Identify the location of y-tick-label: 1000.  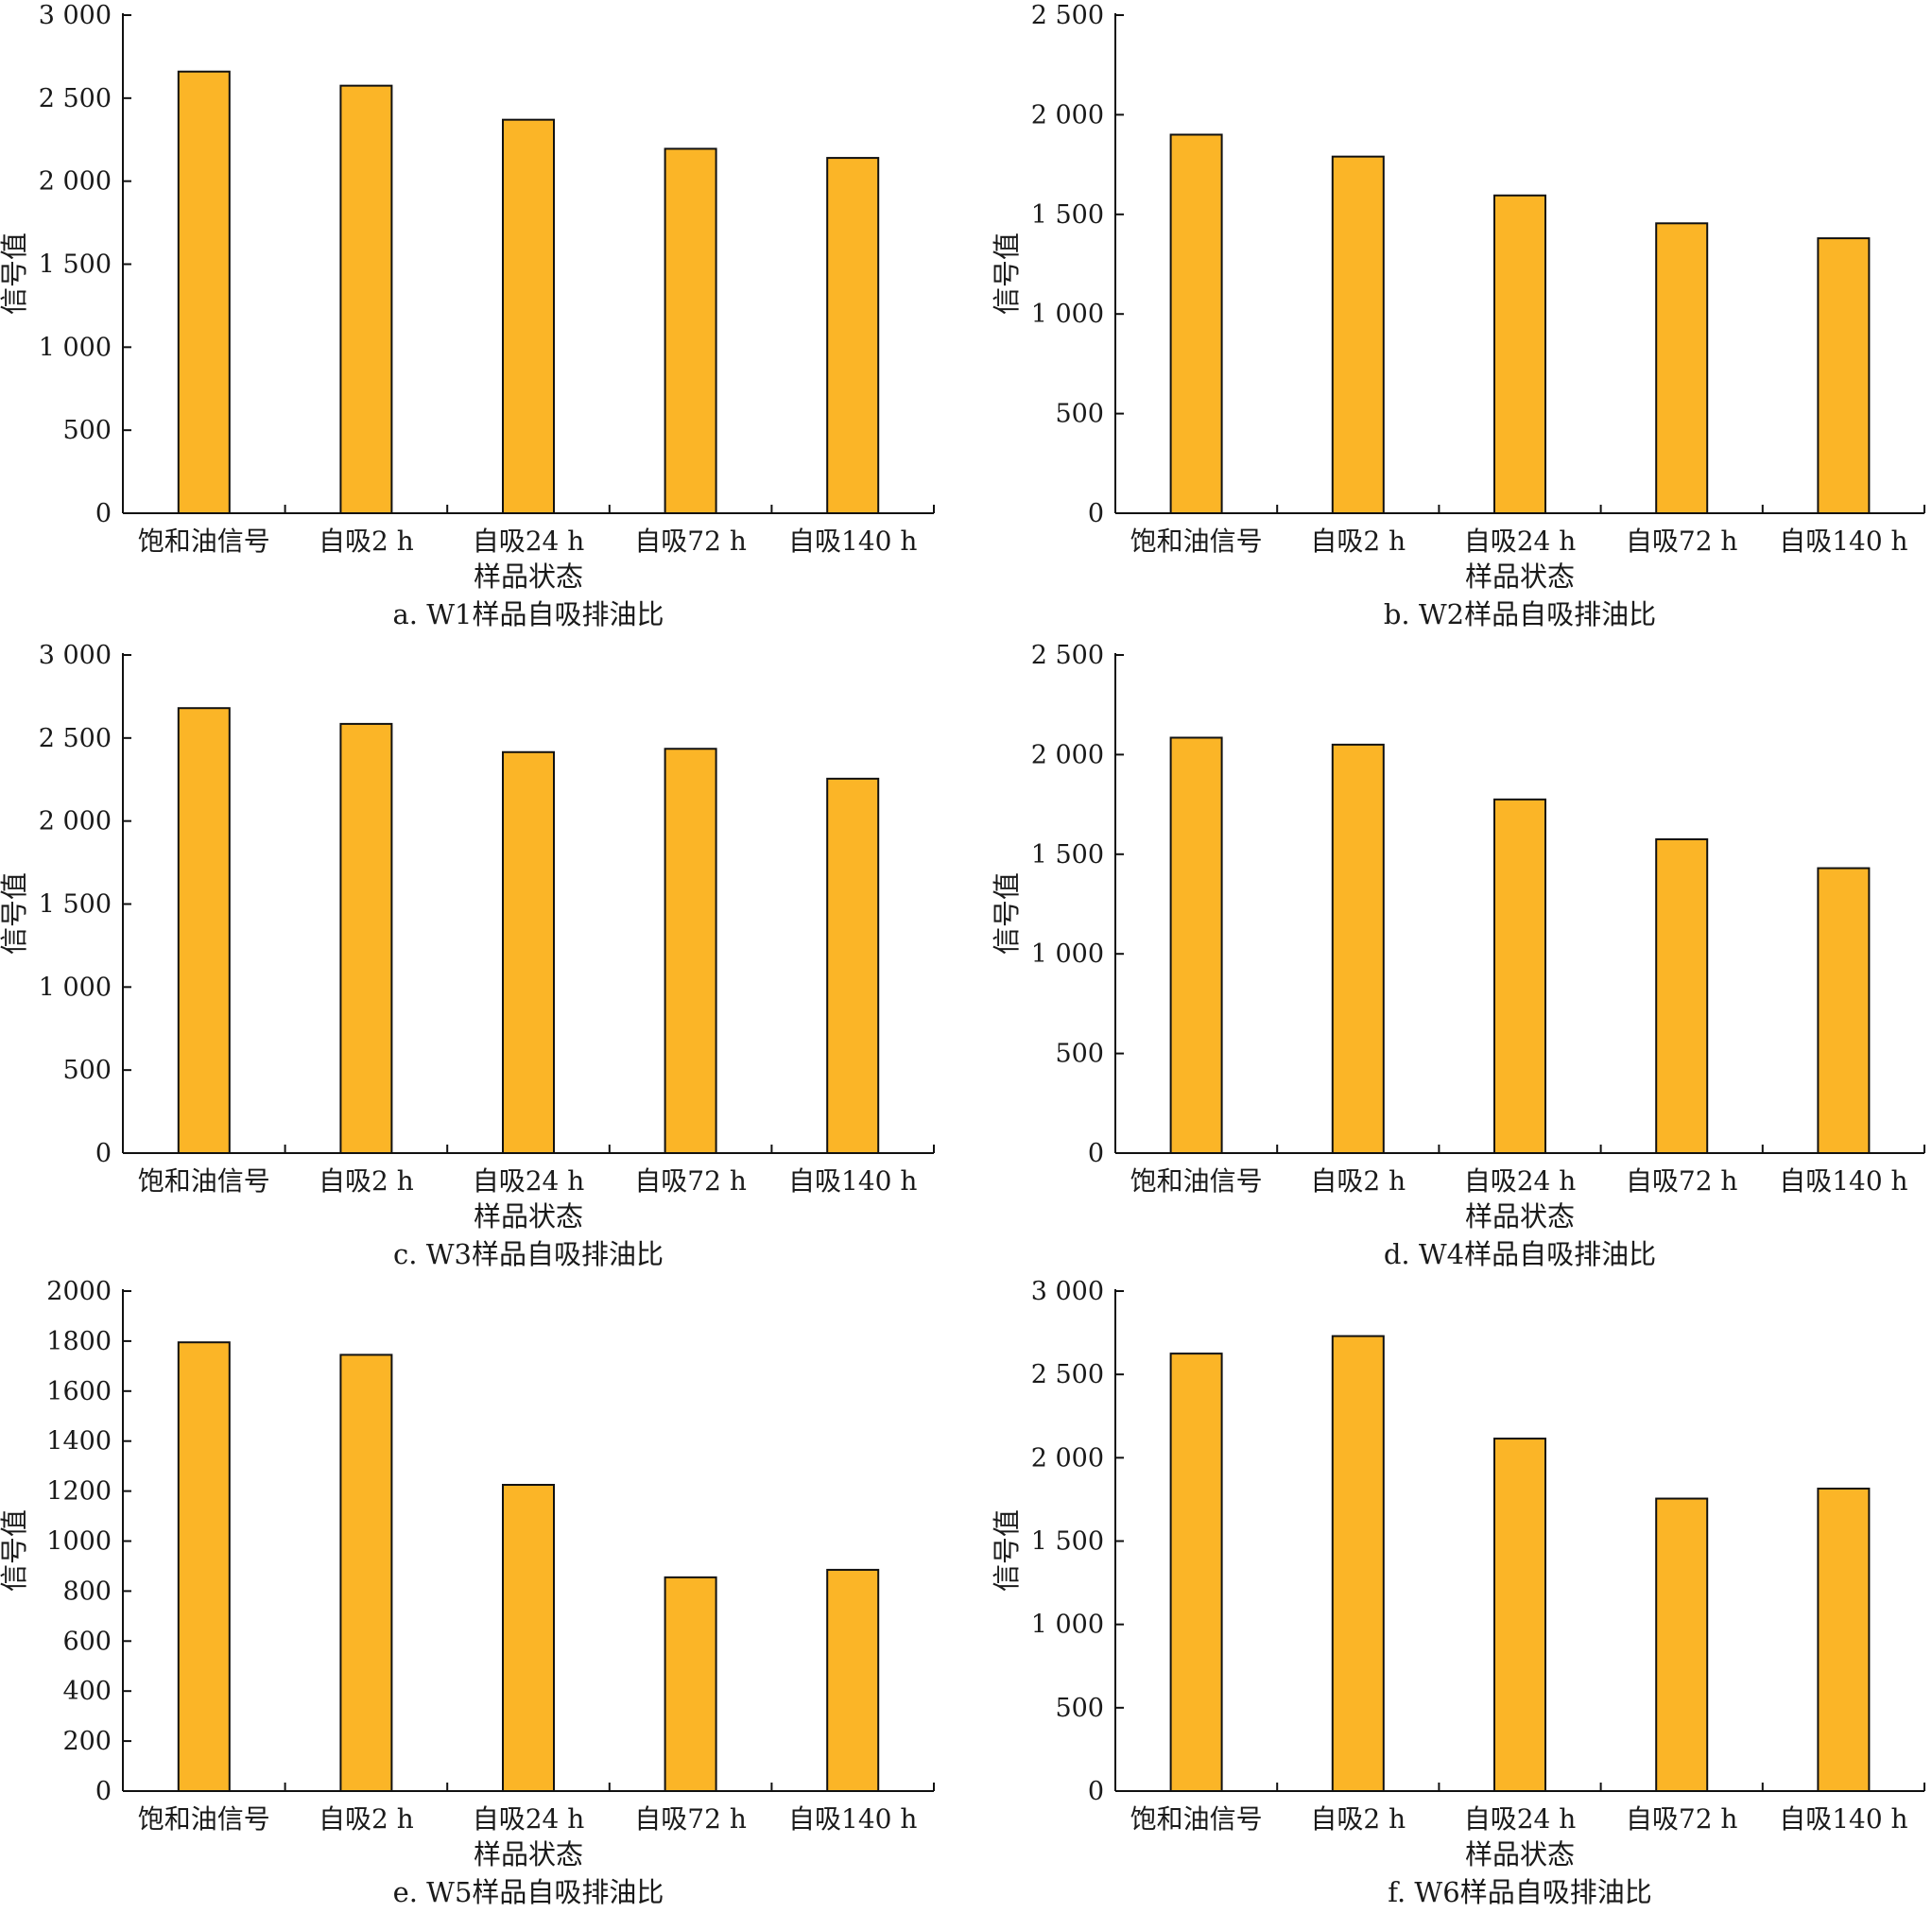
(79, 1542).